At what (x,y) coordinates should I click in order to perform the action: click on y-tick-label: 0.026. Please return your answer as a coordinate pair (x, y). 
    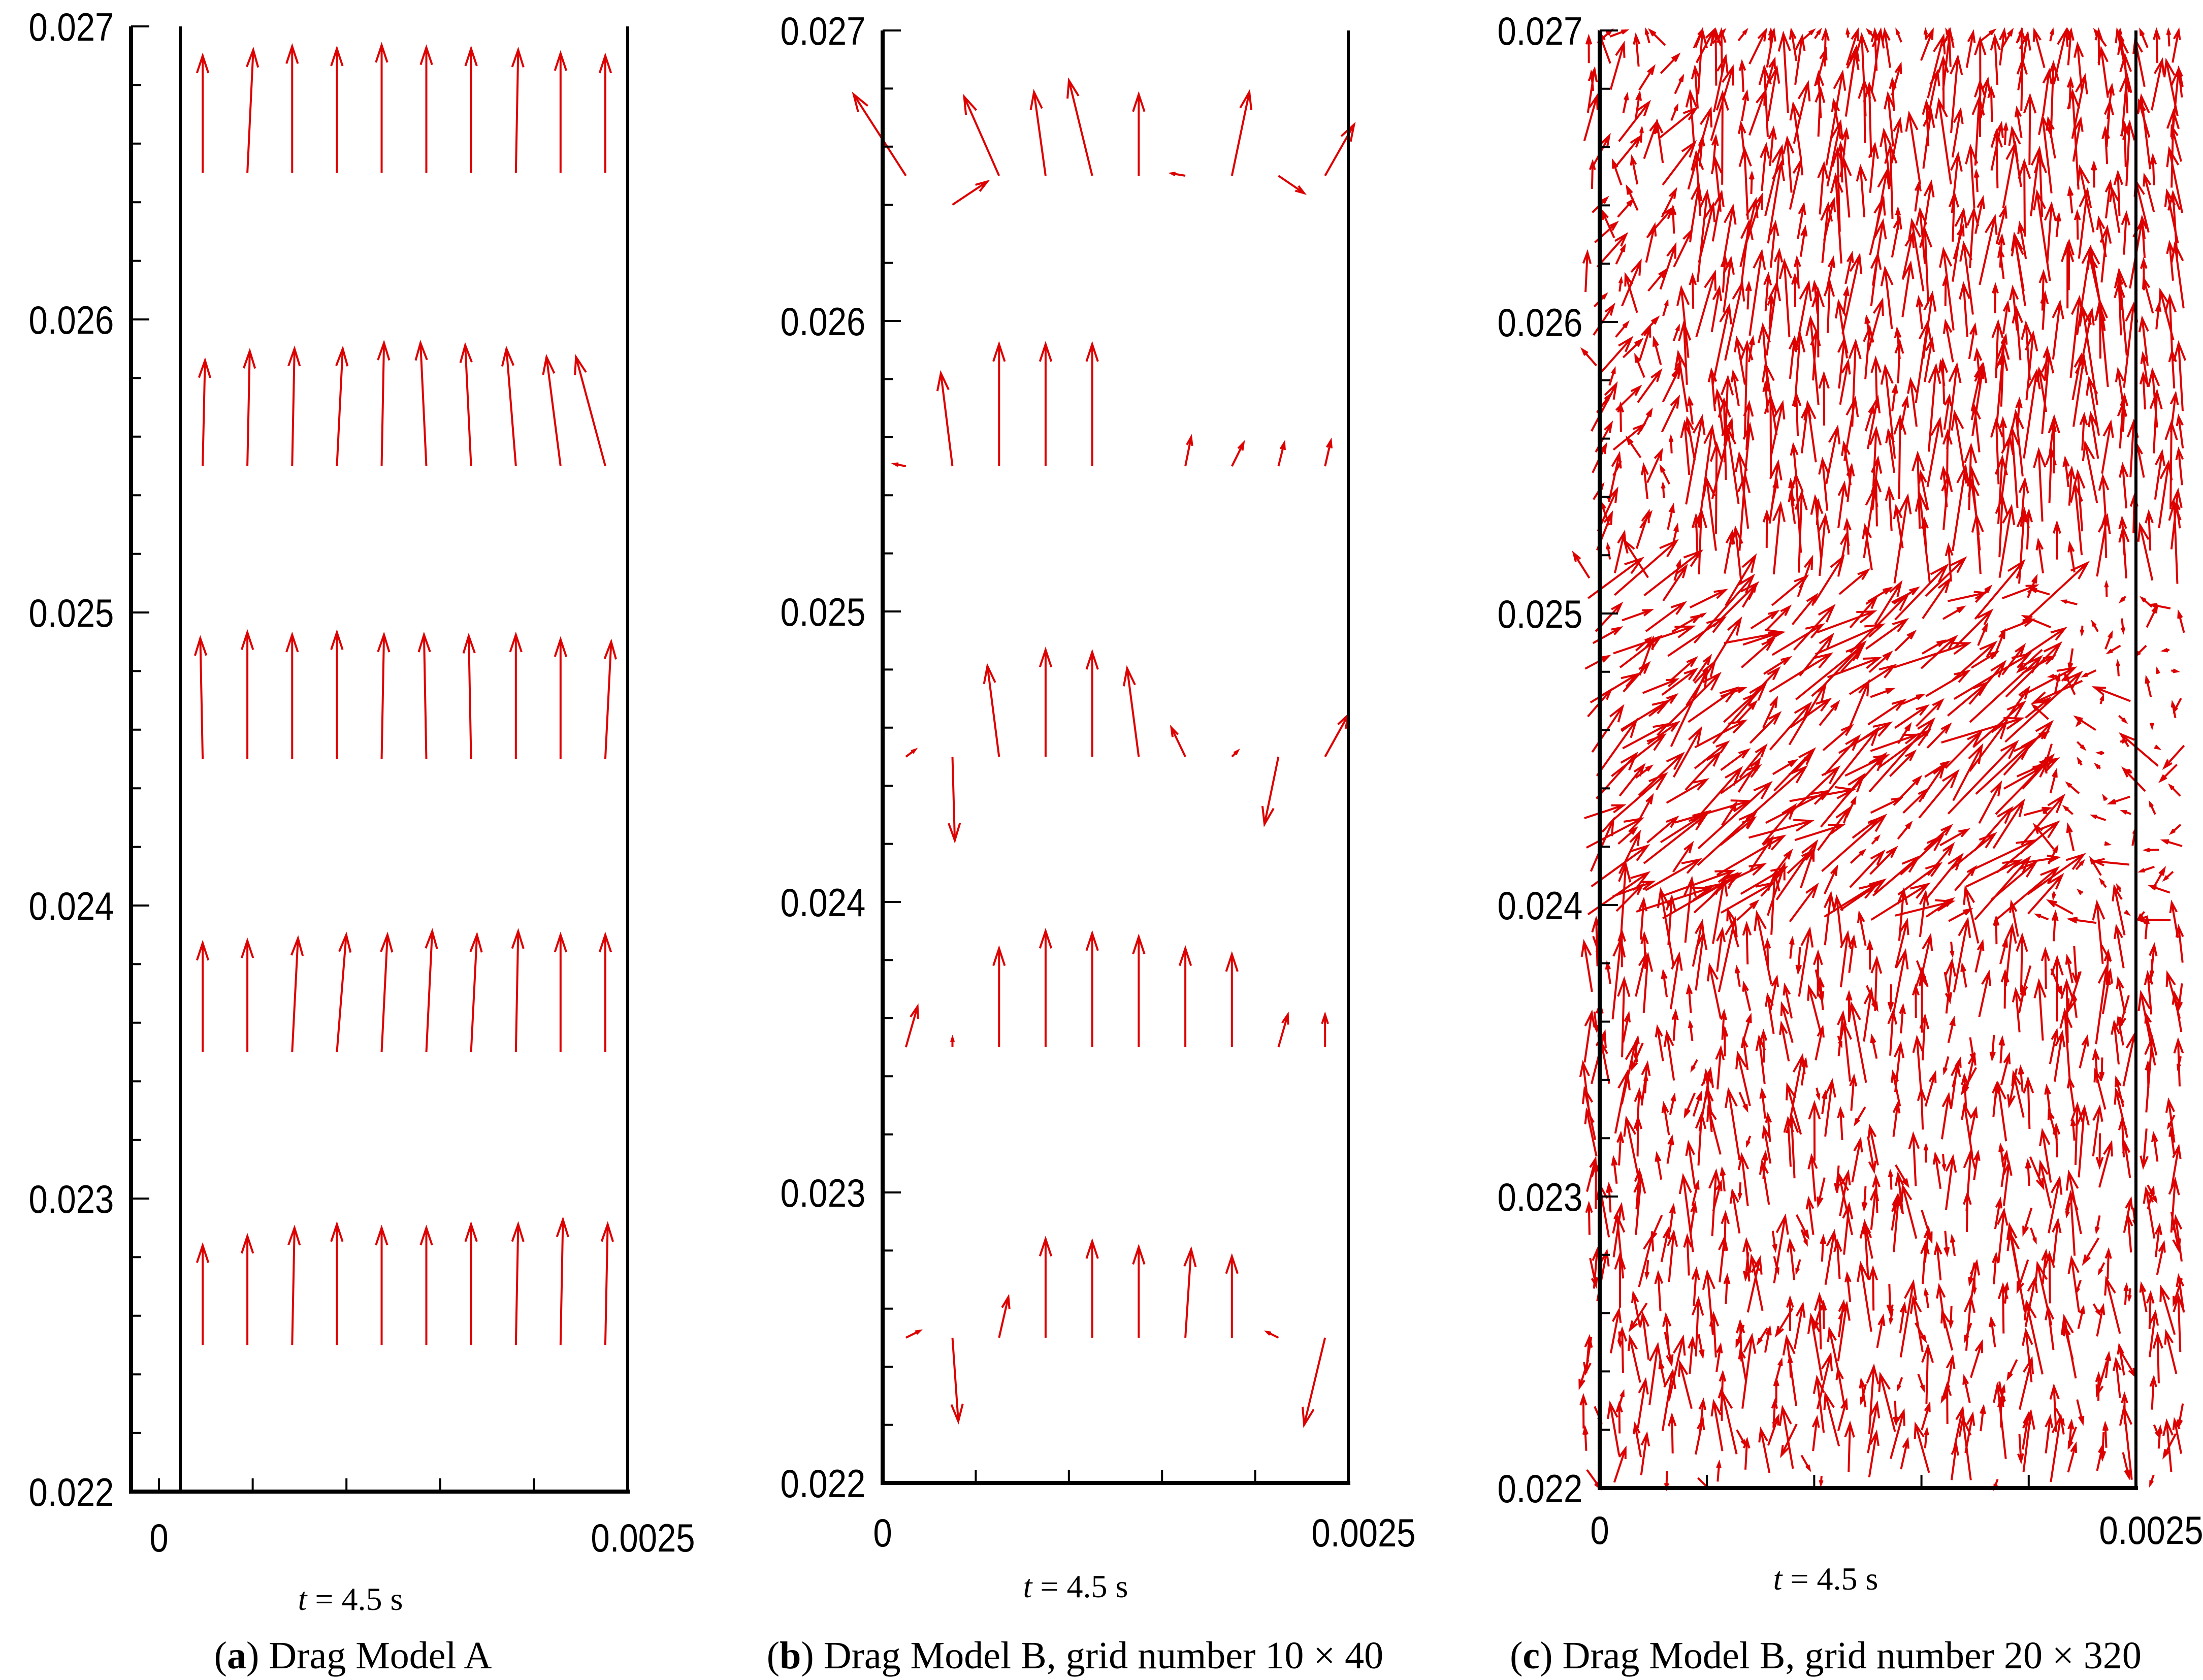
    Looking at the image, I should click on (822, 322).